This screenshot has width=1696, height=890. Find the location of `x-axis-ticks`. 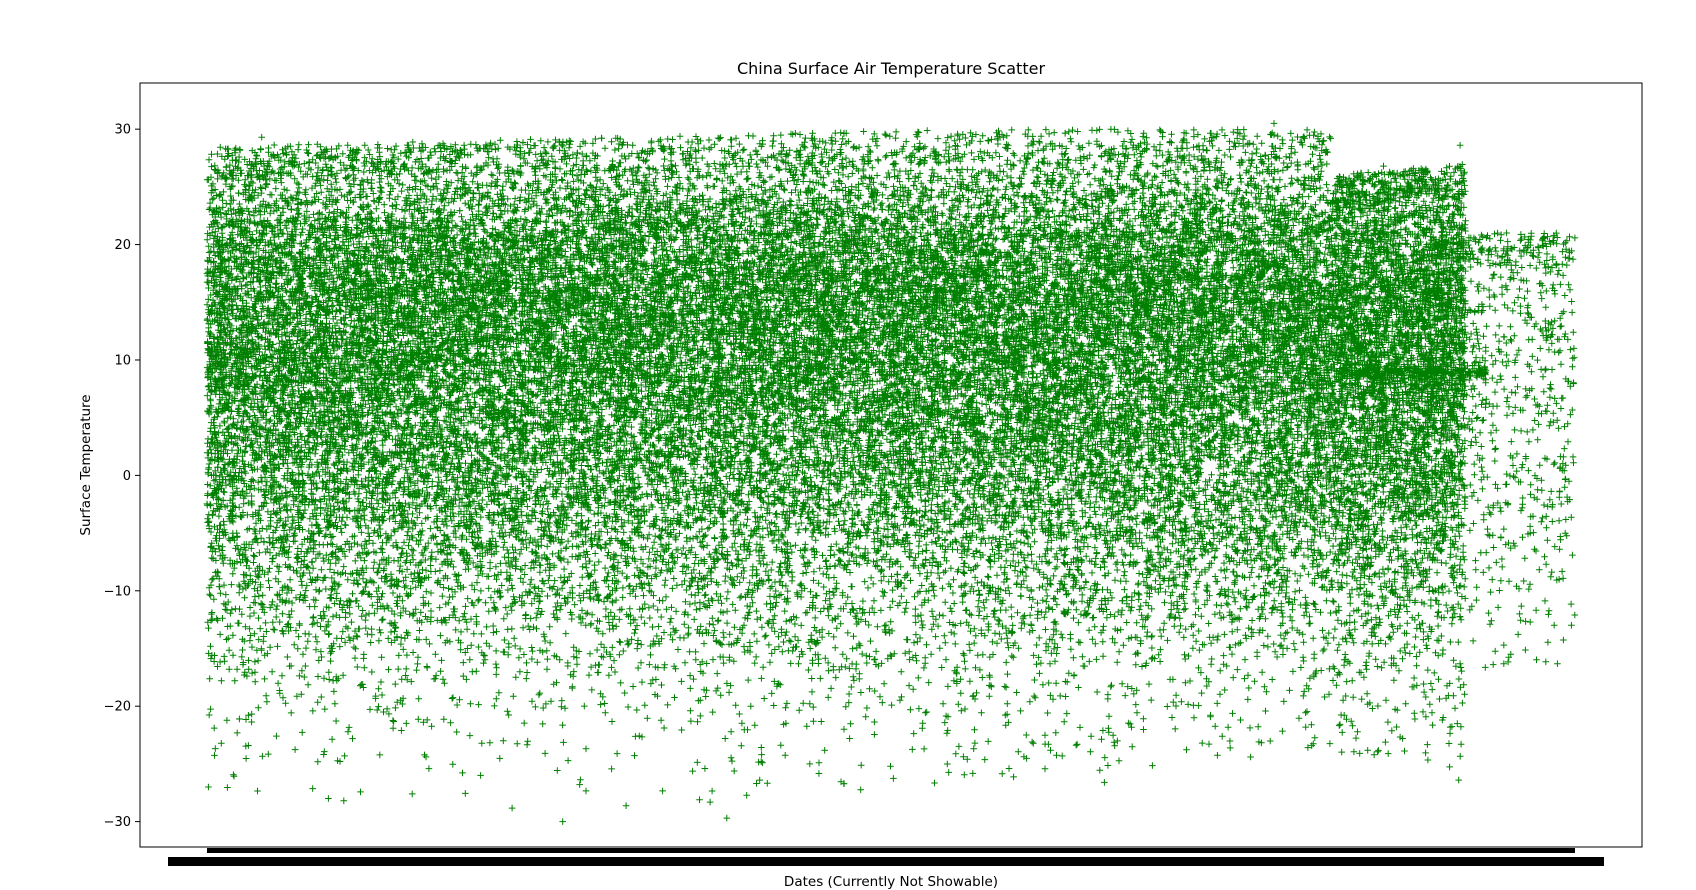

x-axis-ticks is located at coordinates (886, 857).